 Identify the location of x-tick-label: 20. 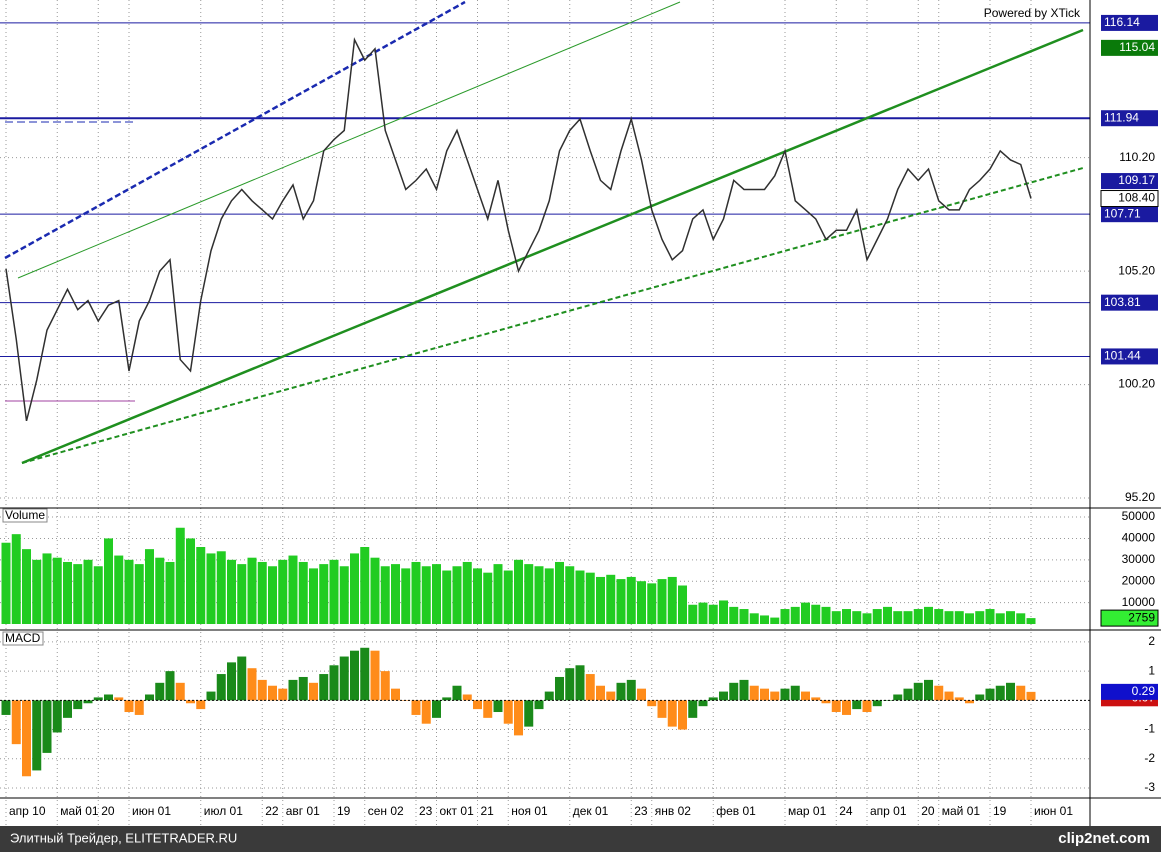
(108, 811).